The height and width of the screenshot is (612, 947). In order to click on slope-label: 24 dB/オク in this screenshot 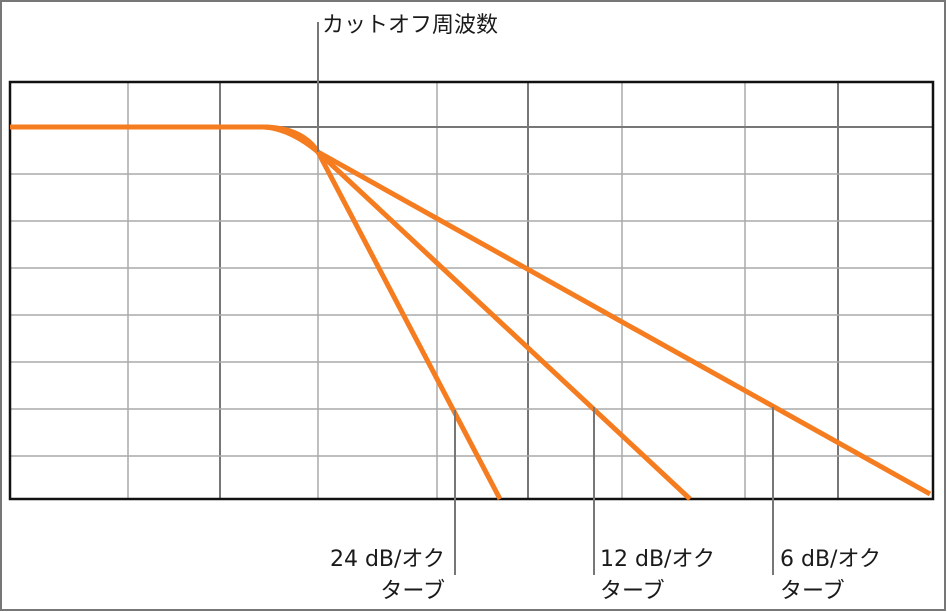, I will do `click(387, 559)`.